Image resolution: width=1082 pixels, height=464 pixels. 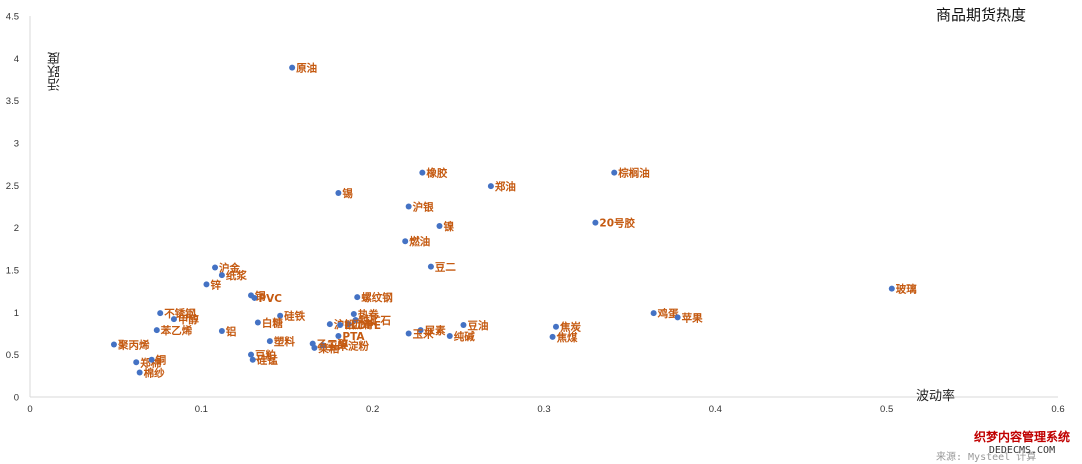 I want to click on point-label: 棉纱, so click(x=154, y=372).